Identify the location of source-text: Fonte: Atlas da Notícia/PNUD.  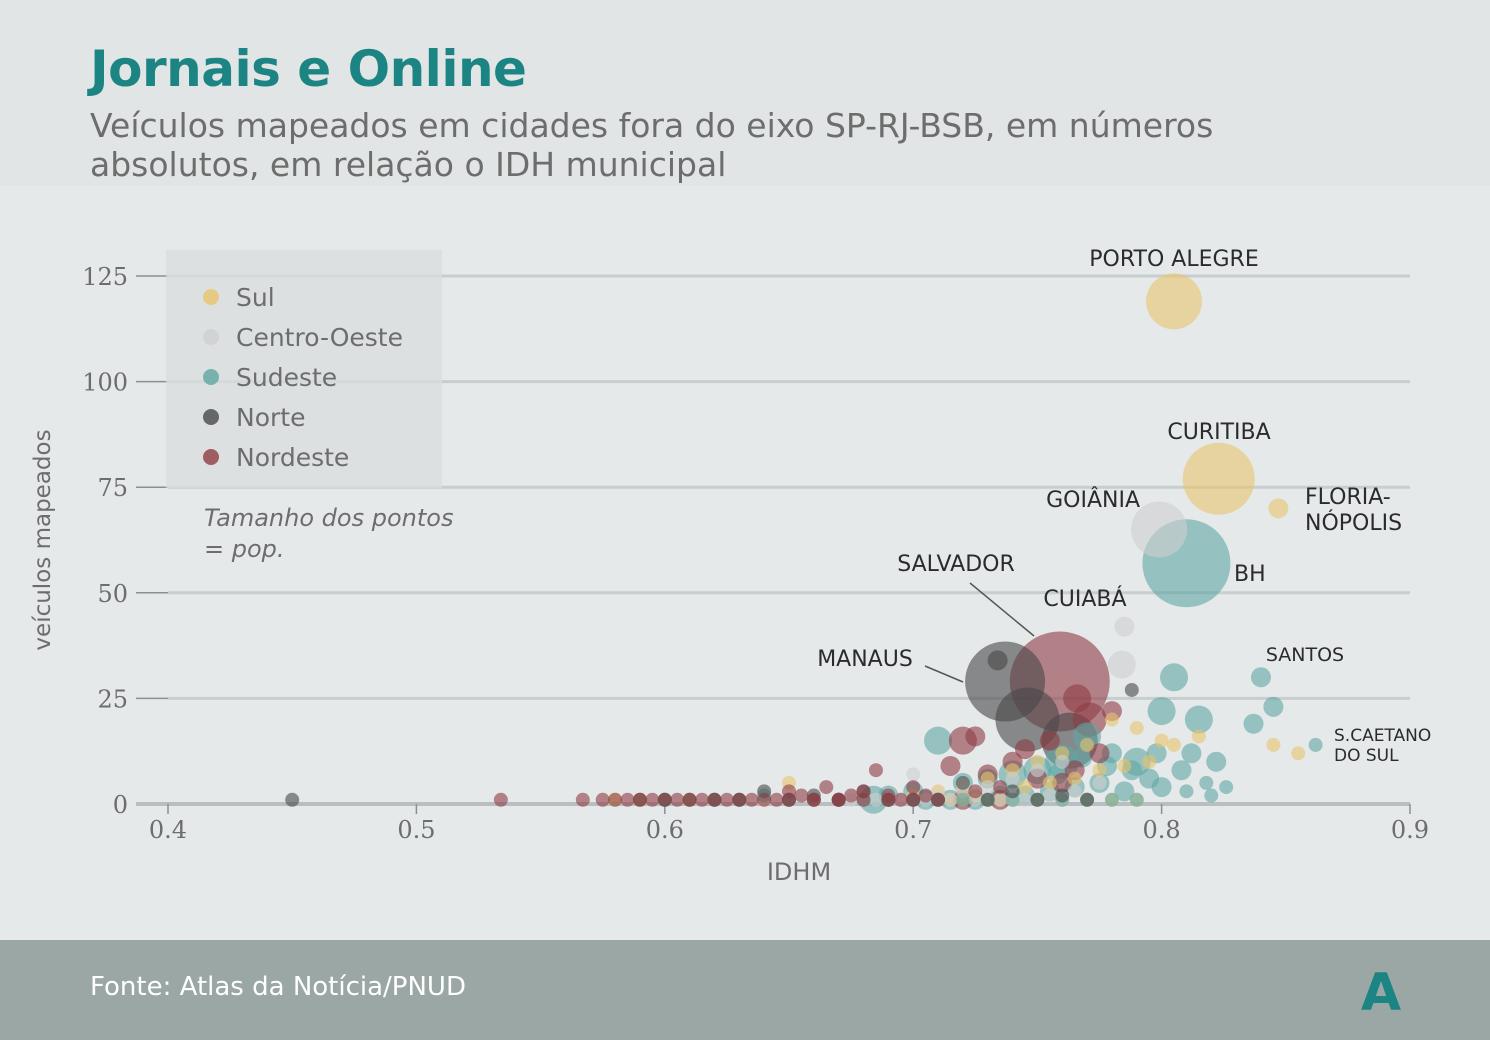
(278, 987).